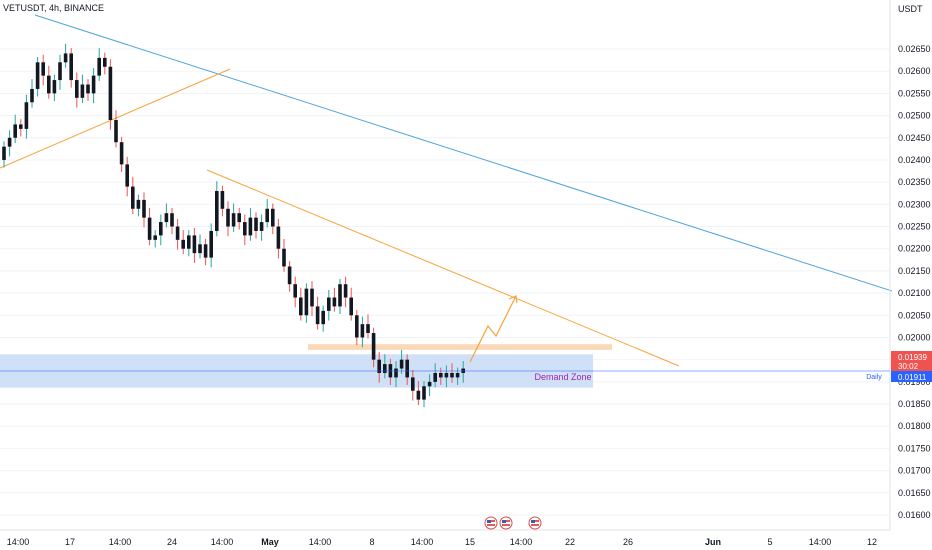 The height and width of the screenshot is (550, 932). I want to click on supply-zone, so click(460, 347).